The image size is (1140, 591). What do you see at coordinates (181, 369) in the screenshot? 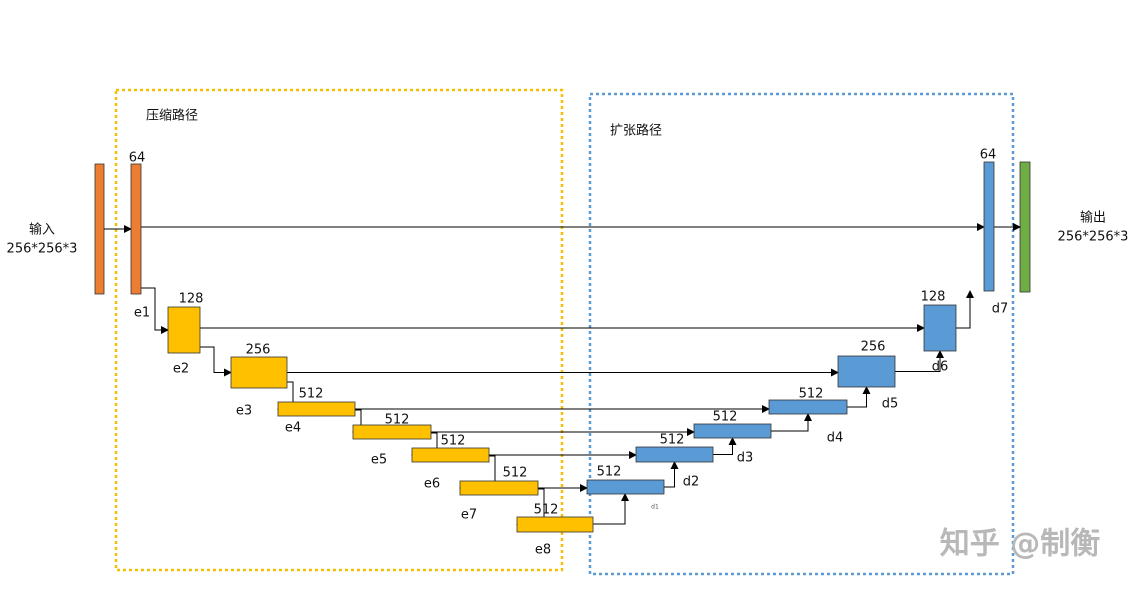
I see `block-name: e2` at bounding box center [181, 369].